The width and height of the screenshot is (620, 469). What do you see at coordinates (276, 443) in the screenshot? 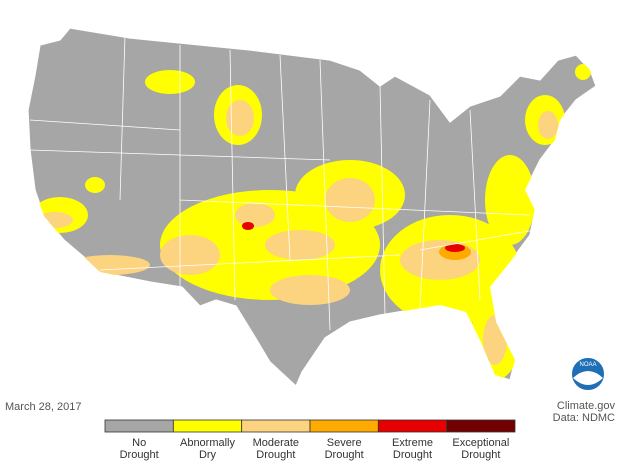
I see `legend-label: Moderate` at bounding box center [276, 443].